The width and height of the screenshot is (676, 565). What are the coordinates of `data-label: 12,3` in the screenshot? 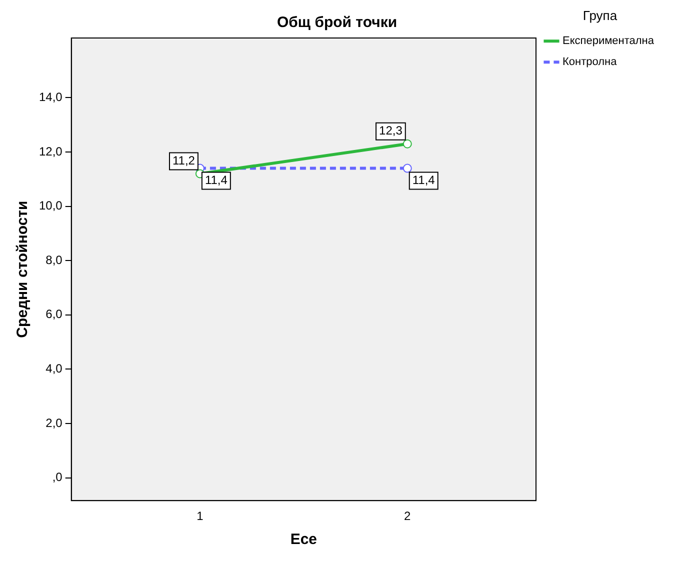 It's located at (391, 131).